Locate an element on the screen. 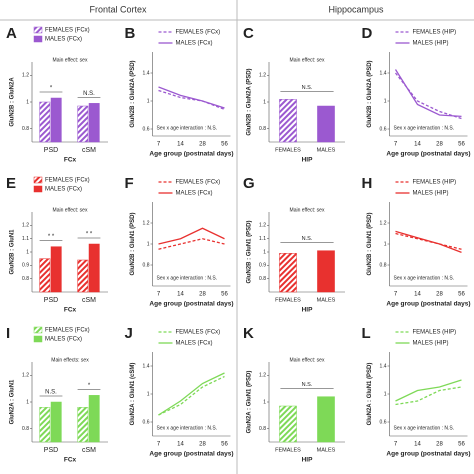 The width and height of the screenshot is (474, 474). panel-letter: B is located at coordinates (130, 33).